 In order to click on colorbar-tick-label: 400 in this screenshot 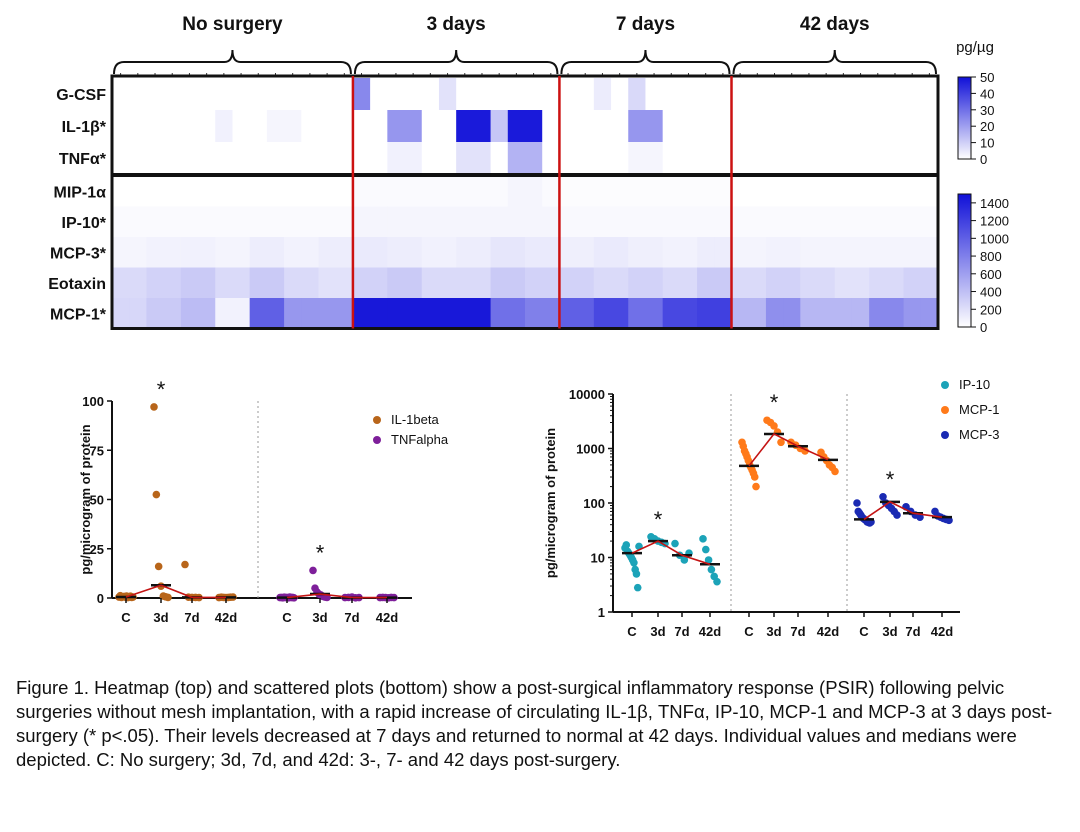, I will do `click(991, 292)`.